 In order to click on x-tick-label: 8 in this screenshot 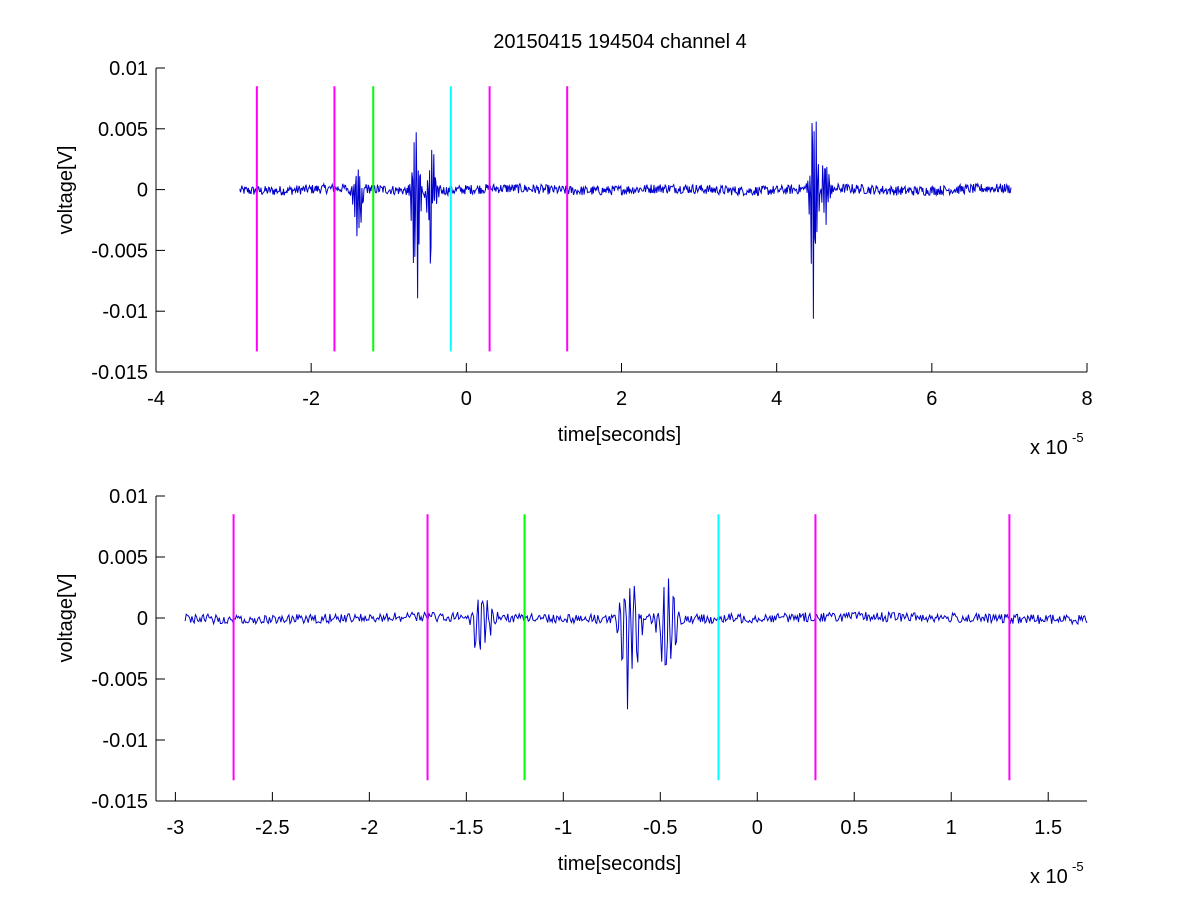, I will do `click(1086, 399)`.